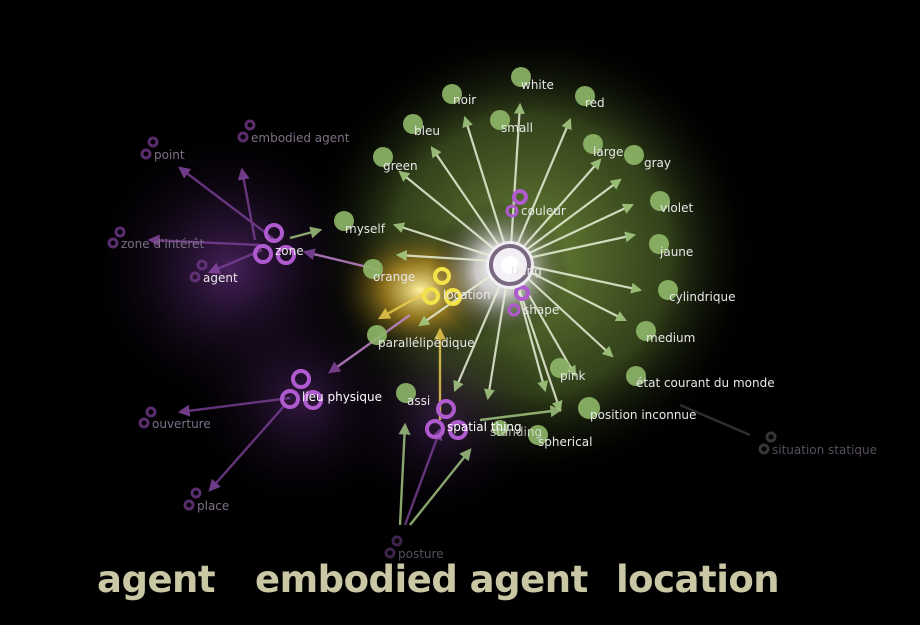  Describe the element at coordinates (516, 432) in the screenshot. I see `label-standing: standing` at that location.